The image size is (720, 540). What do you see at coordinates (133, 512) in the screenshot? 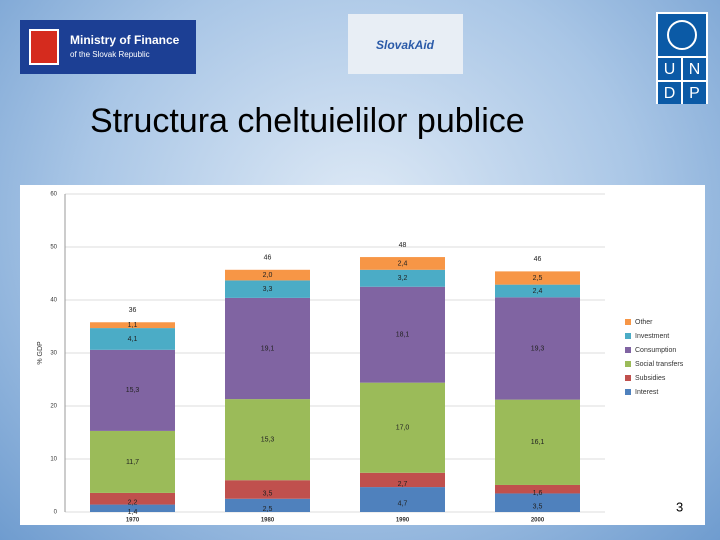
I see `segment-label: 1,4` at bounding box center [133, 512].